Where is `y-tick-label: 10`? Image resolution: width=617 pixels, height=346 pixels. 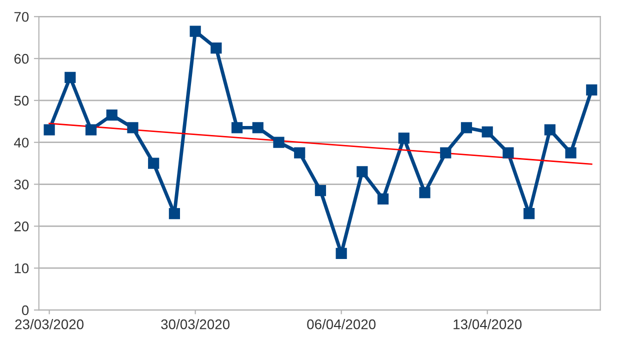 y-tick-label: 10 is located at coordinates (21, 268).